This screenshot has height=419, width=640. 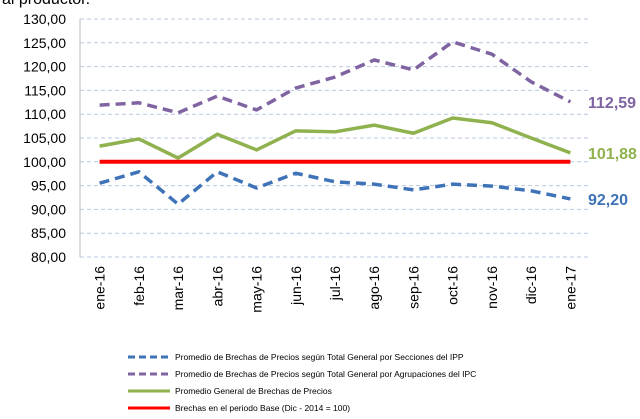 What do you see at coordinates (257, 289) in the screenshot?
I see `x-tick-label: may-16` at bounding box center [257, 289].